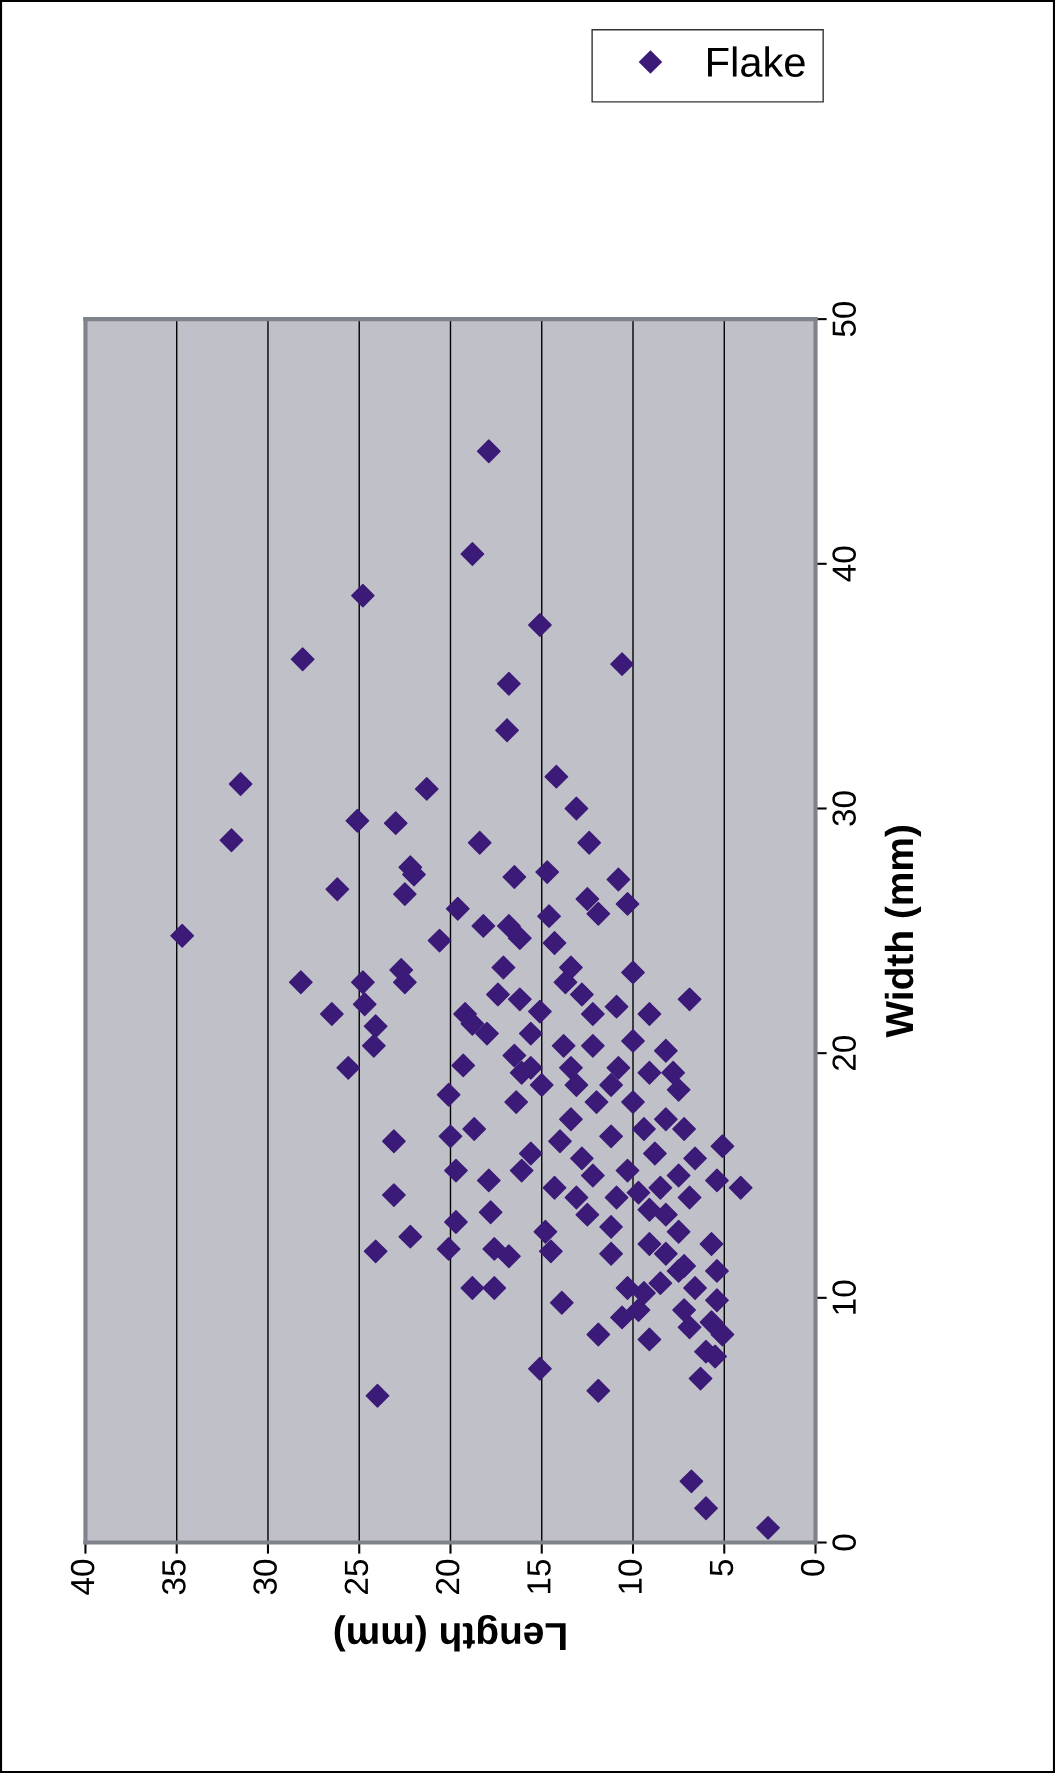 The height and width of the screenshot is (1773, 1055). What do you see at coordinates (844, 1053) in the screenshot?
I see `y-tick-label: 20` at bounding box center [844, 1053].